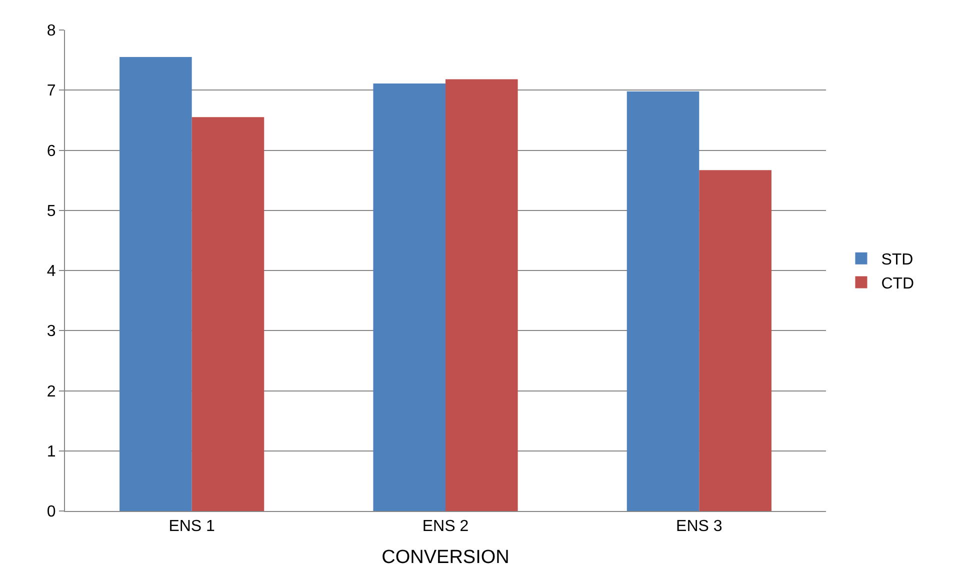 Image resolution: width=956 pixels, height=581 pixels. Describe the element at coordinates (51, 271) in the screenshot. I see `y-tick-label: 4` at that location.